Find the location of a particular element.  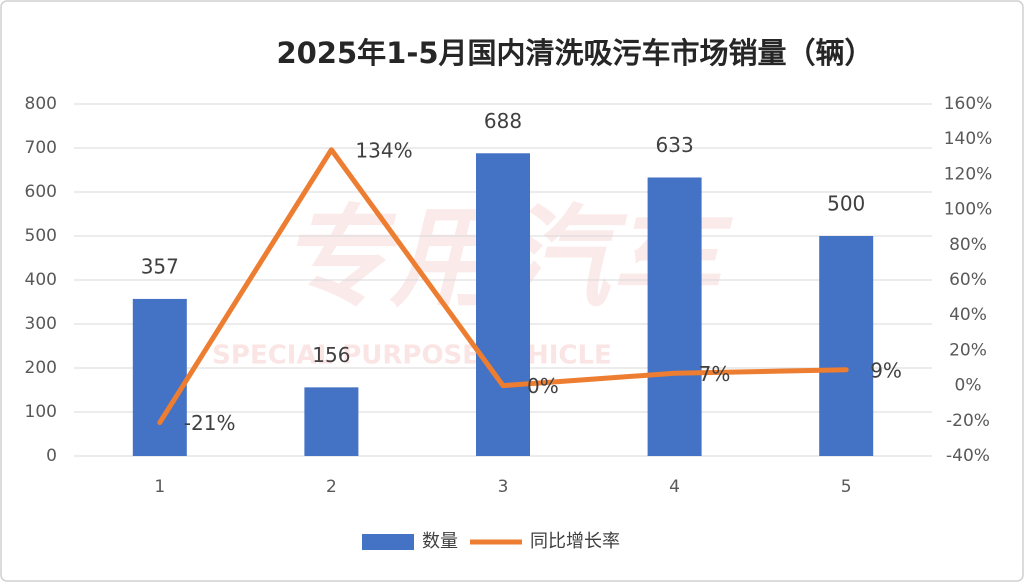

legend-label: 同比增长率 is located at coordinates (575, 541).